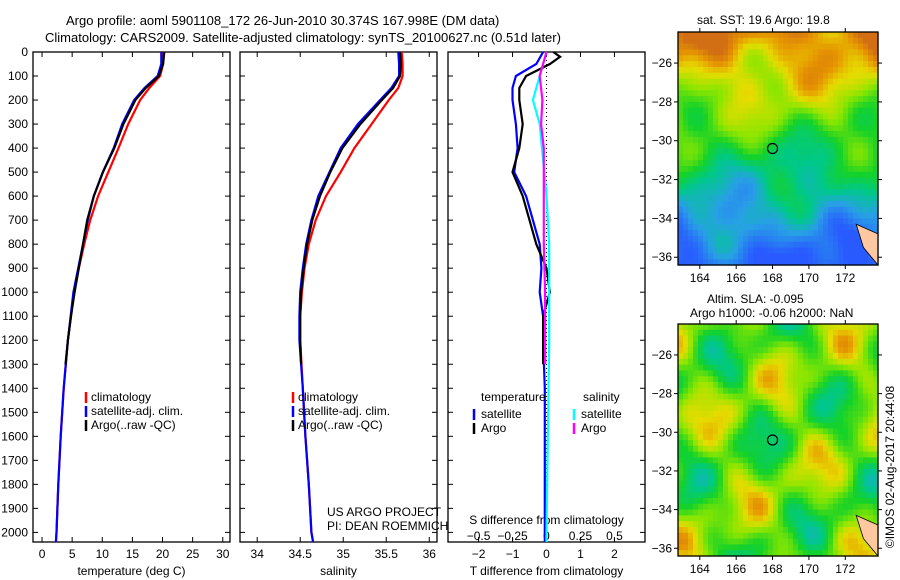 The height and width of the screenshot is (580, 900). Describe the element at coordinates (18, 124) in the screenshot. I see `y-tick-label: 300` at that location.